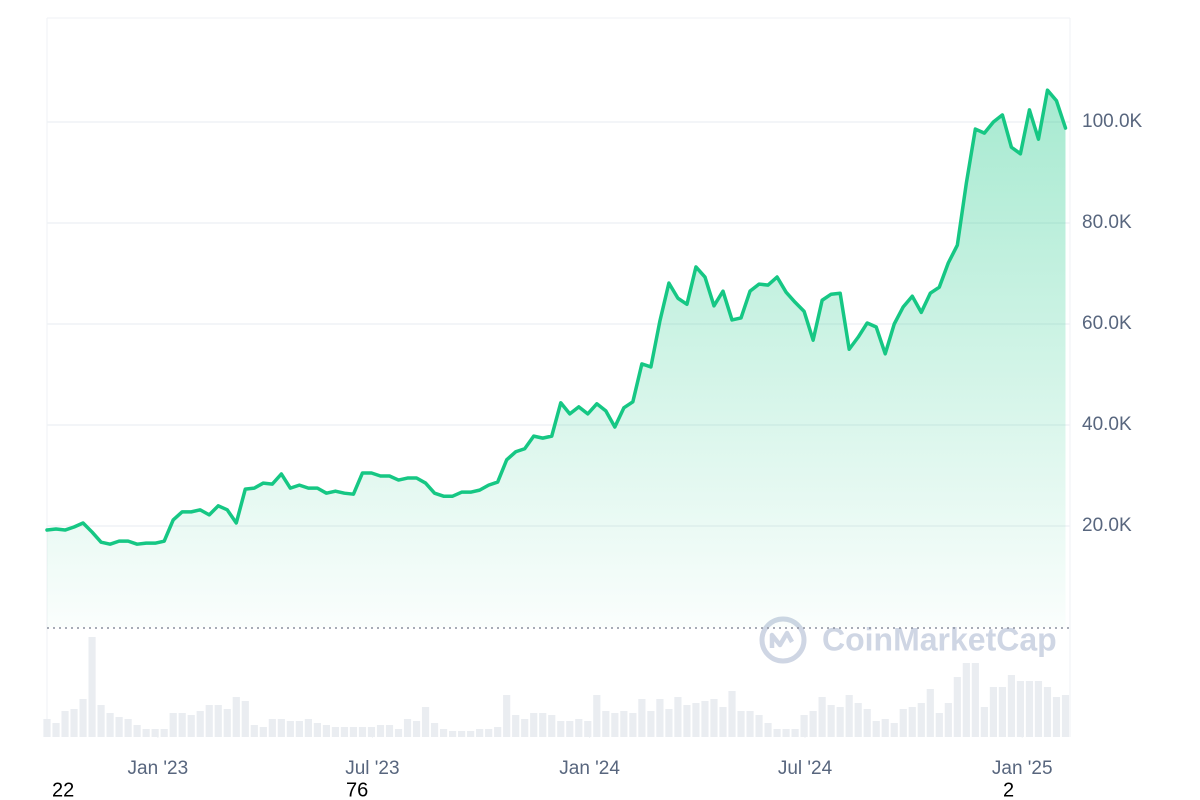 This screenshot has width=1200, height=800. I want to click on volume-bars, so click(556, 687).